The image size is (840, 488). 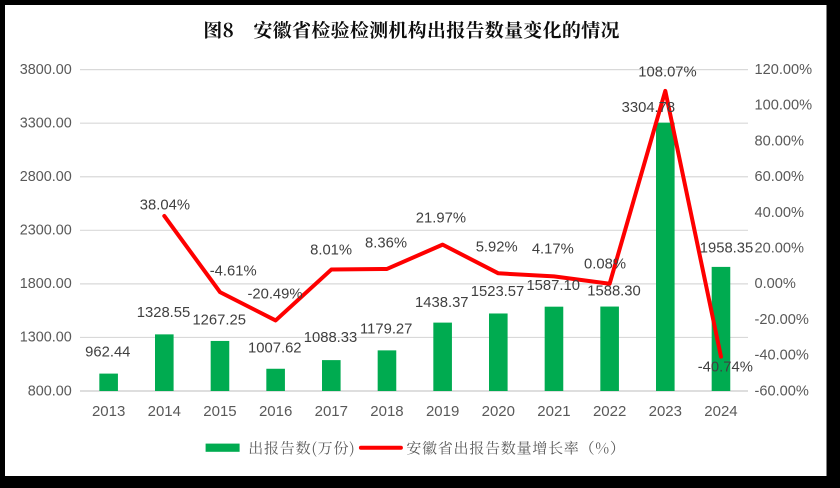 I want to click on svg-text: 1438.37, so click(x=442, y=303).